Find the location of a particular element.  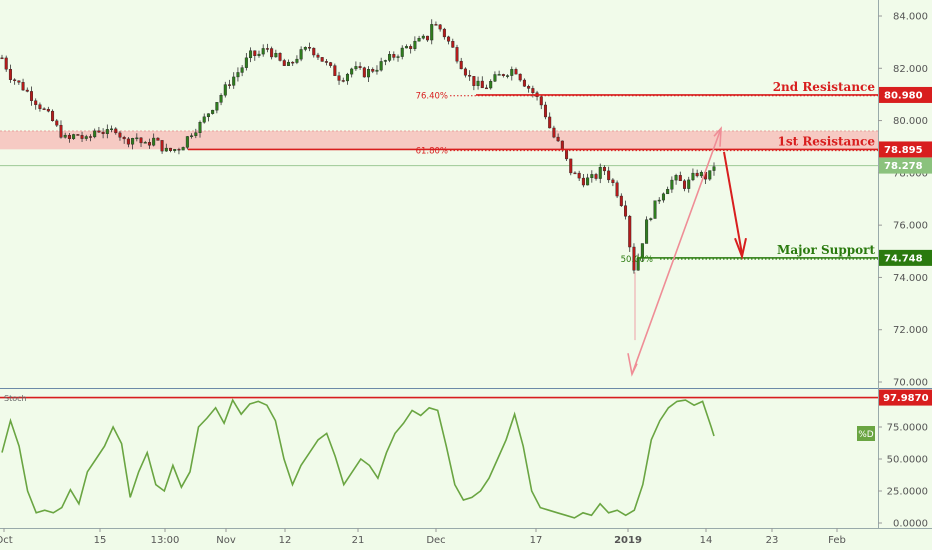

level-label: Major Support is located at coordinates (826, 250).